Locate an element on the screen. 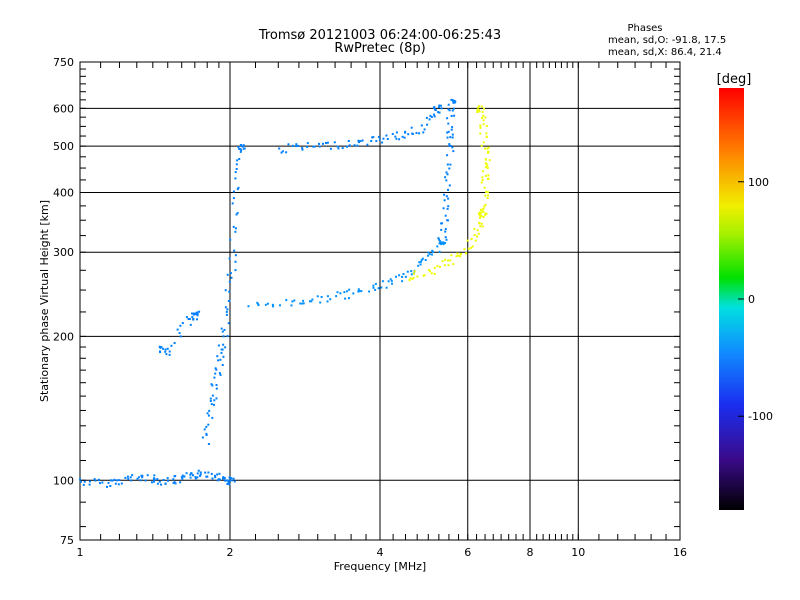 The width and height of the screenshot is (800, 600). y-axis-label: Stationary phase Virtual Height [km] is located at coordinates (44, 301).